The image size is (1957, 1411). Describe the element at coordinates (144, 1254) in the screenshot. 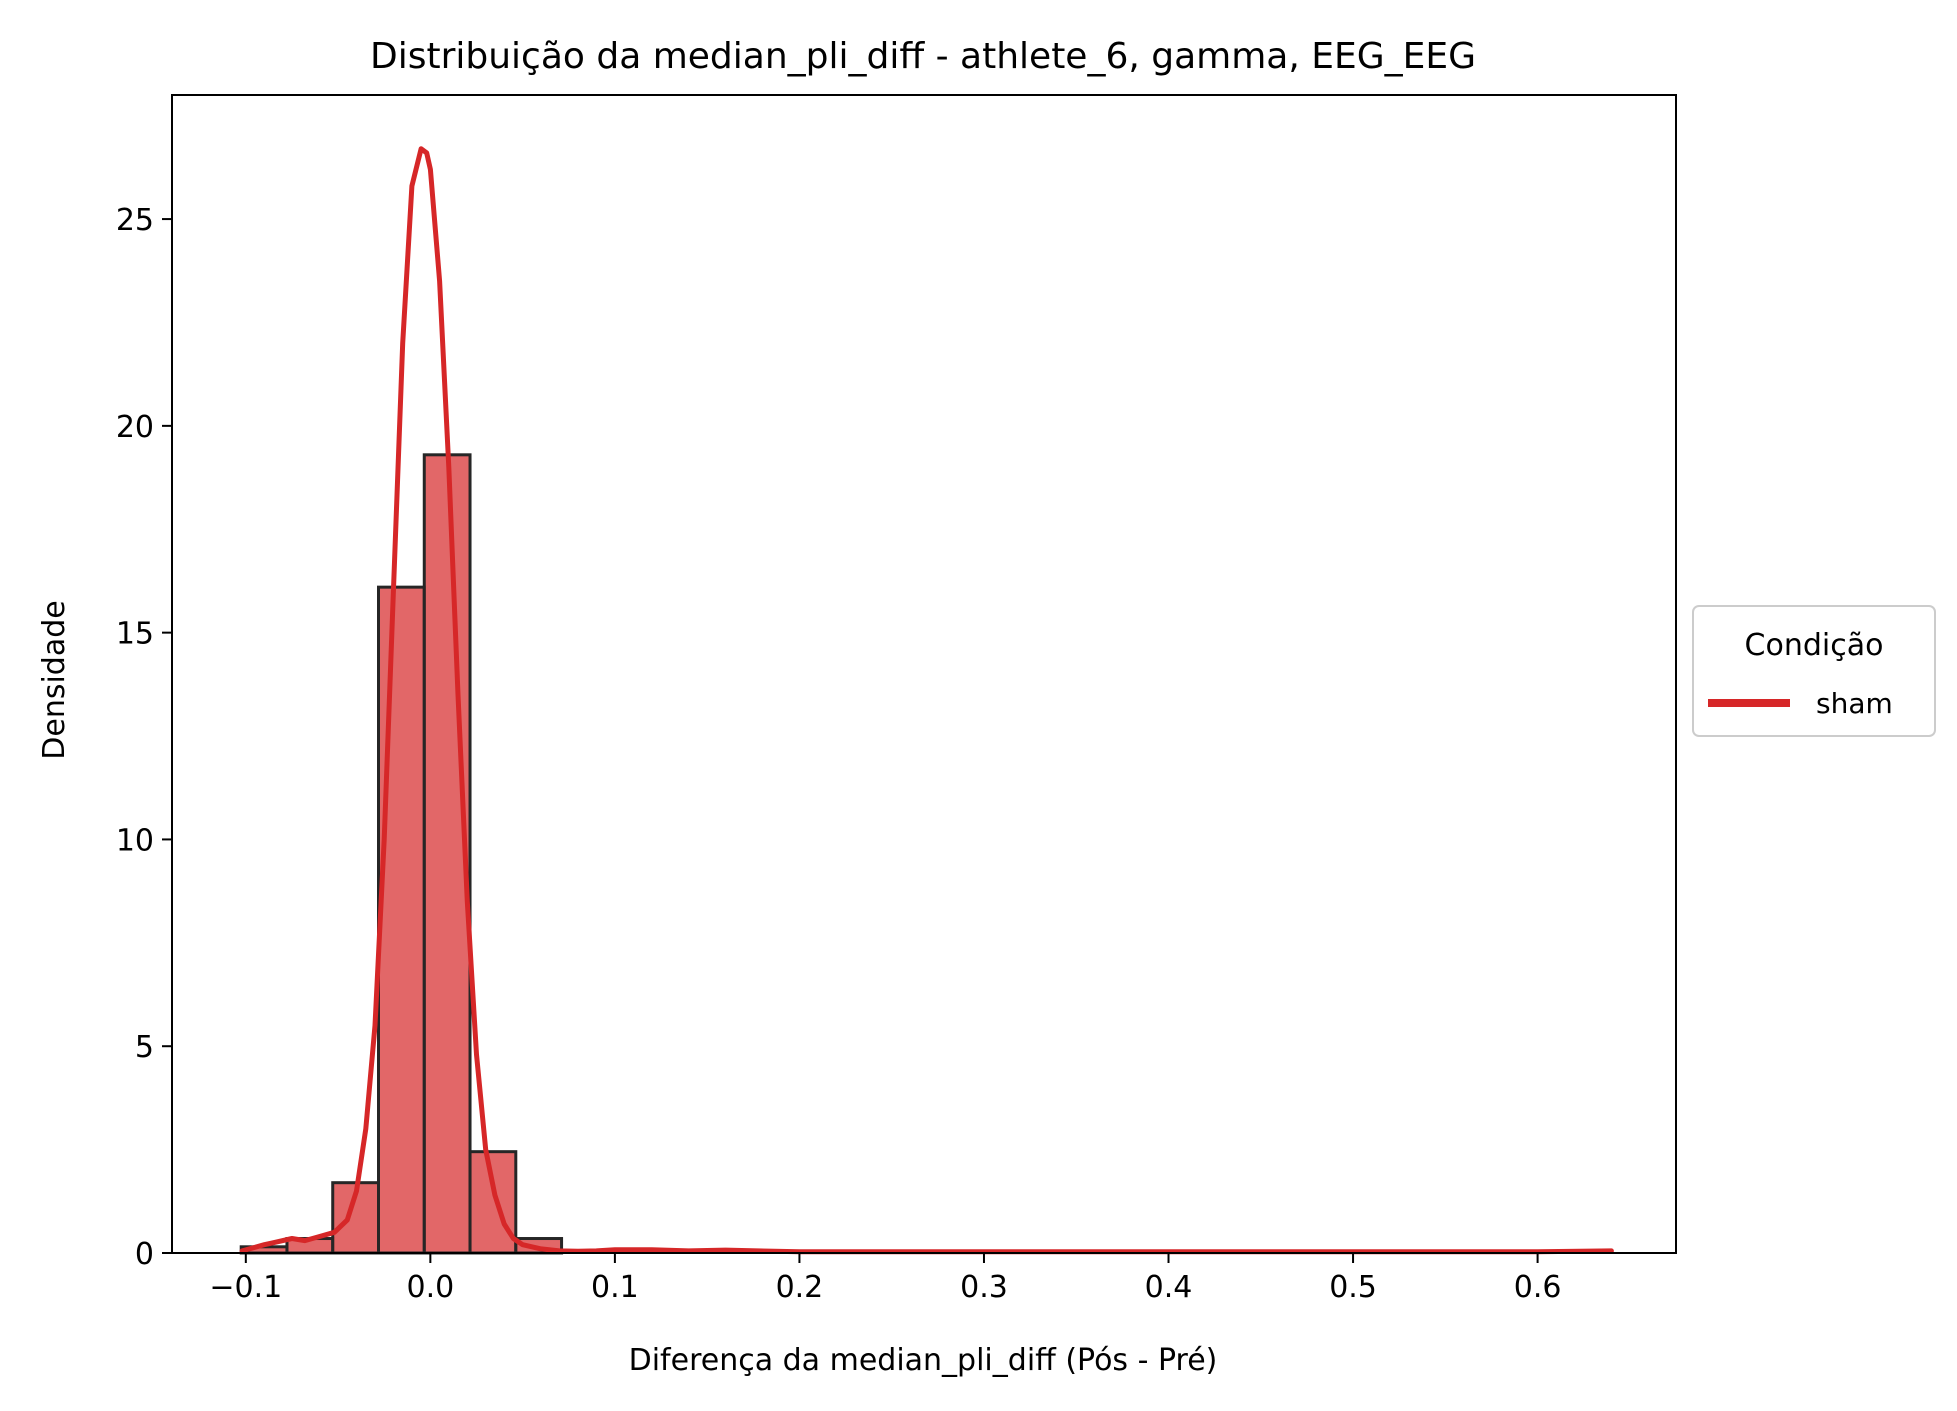

I see `y-tick-label: 0` at that location.